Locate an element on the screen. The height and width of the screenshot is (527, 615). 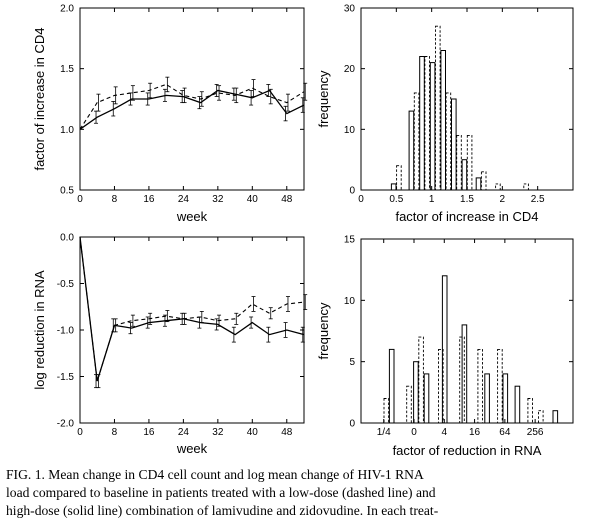
y-tick-label: -1.5 is located at coordinates (66, 377).